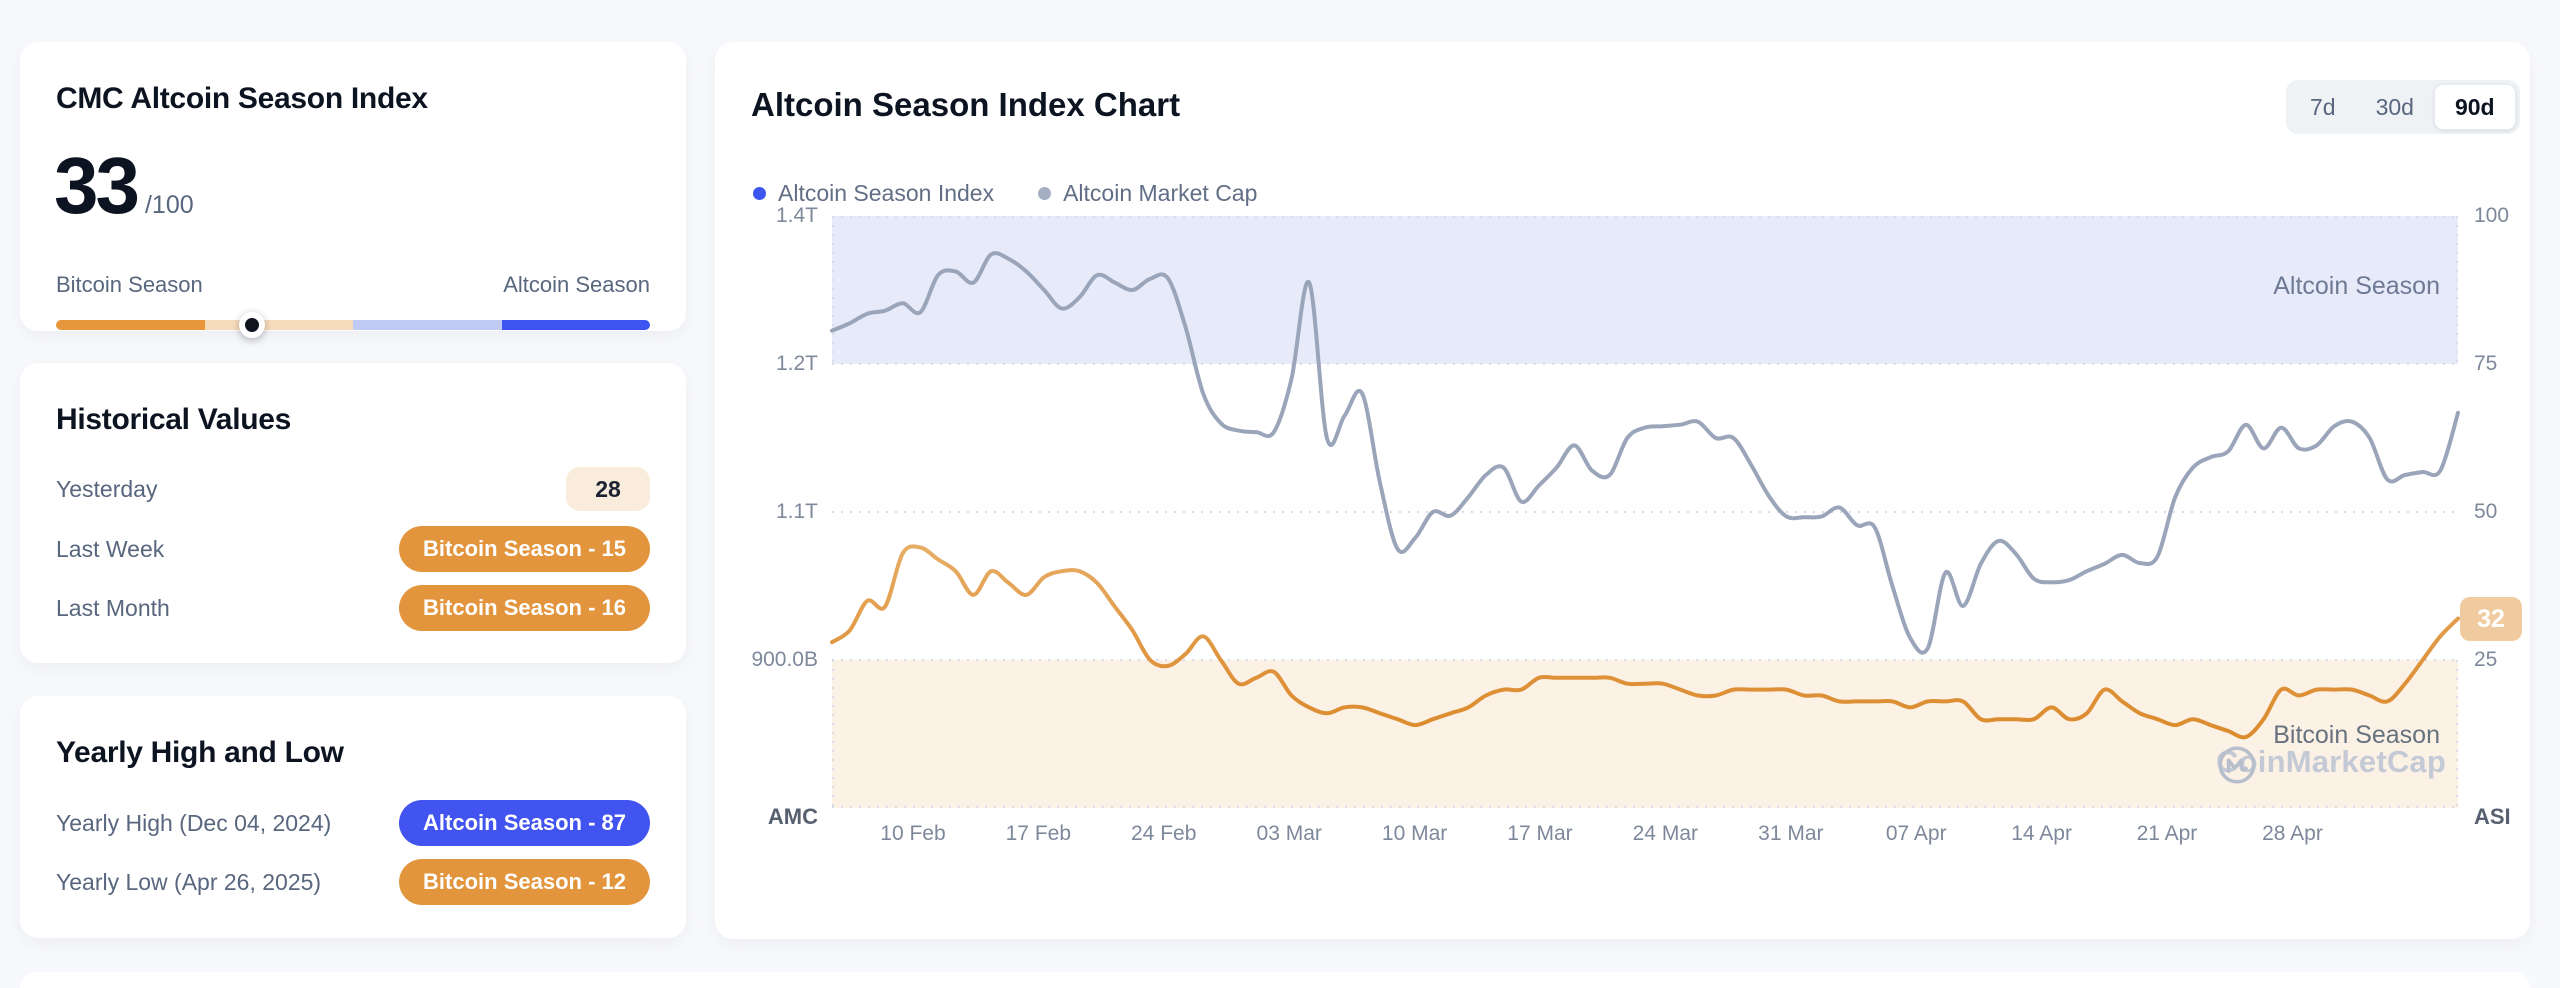 Image resolution: width=2560 pixels, height=988 pixels. I want to click on slider-seg-altcoin, so click(575, 325).